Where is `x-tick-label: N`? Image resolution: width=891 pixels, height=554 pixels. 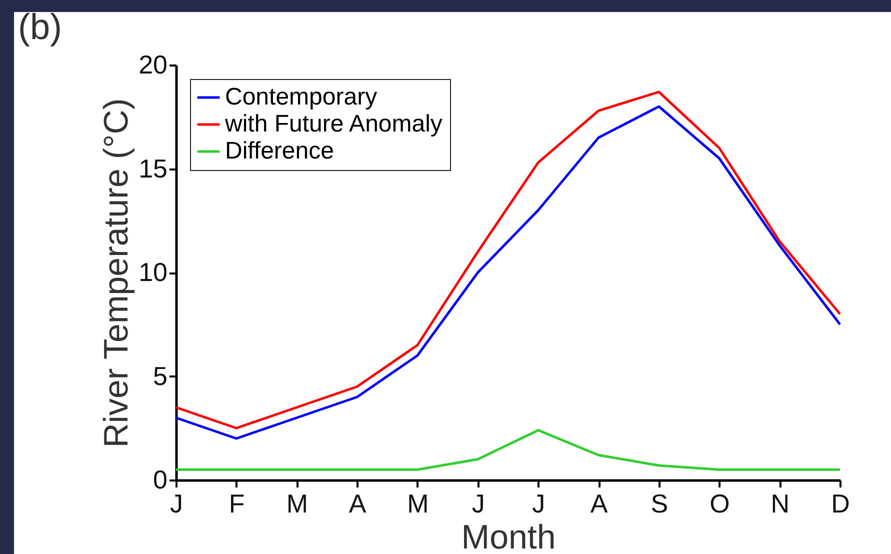
x-tick-label: N is located at coordinates (780, 503).